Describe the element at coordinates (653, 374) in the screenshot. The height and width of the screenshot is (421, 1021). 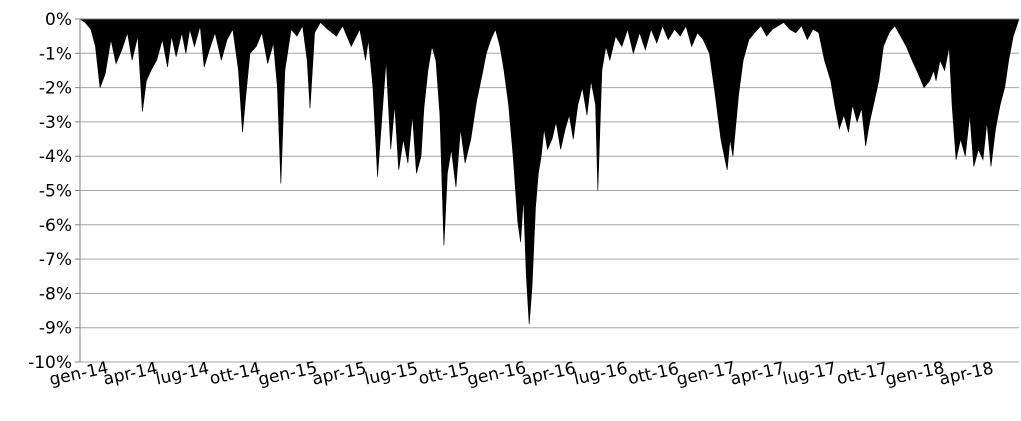
I see `x-tick-label: ott-16` at that location.